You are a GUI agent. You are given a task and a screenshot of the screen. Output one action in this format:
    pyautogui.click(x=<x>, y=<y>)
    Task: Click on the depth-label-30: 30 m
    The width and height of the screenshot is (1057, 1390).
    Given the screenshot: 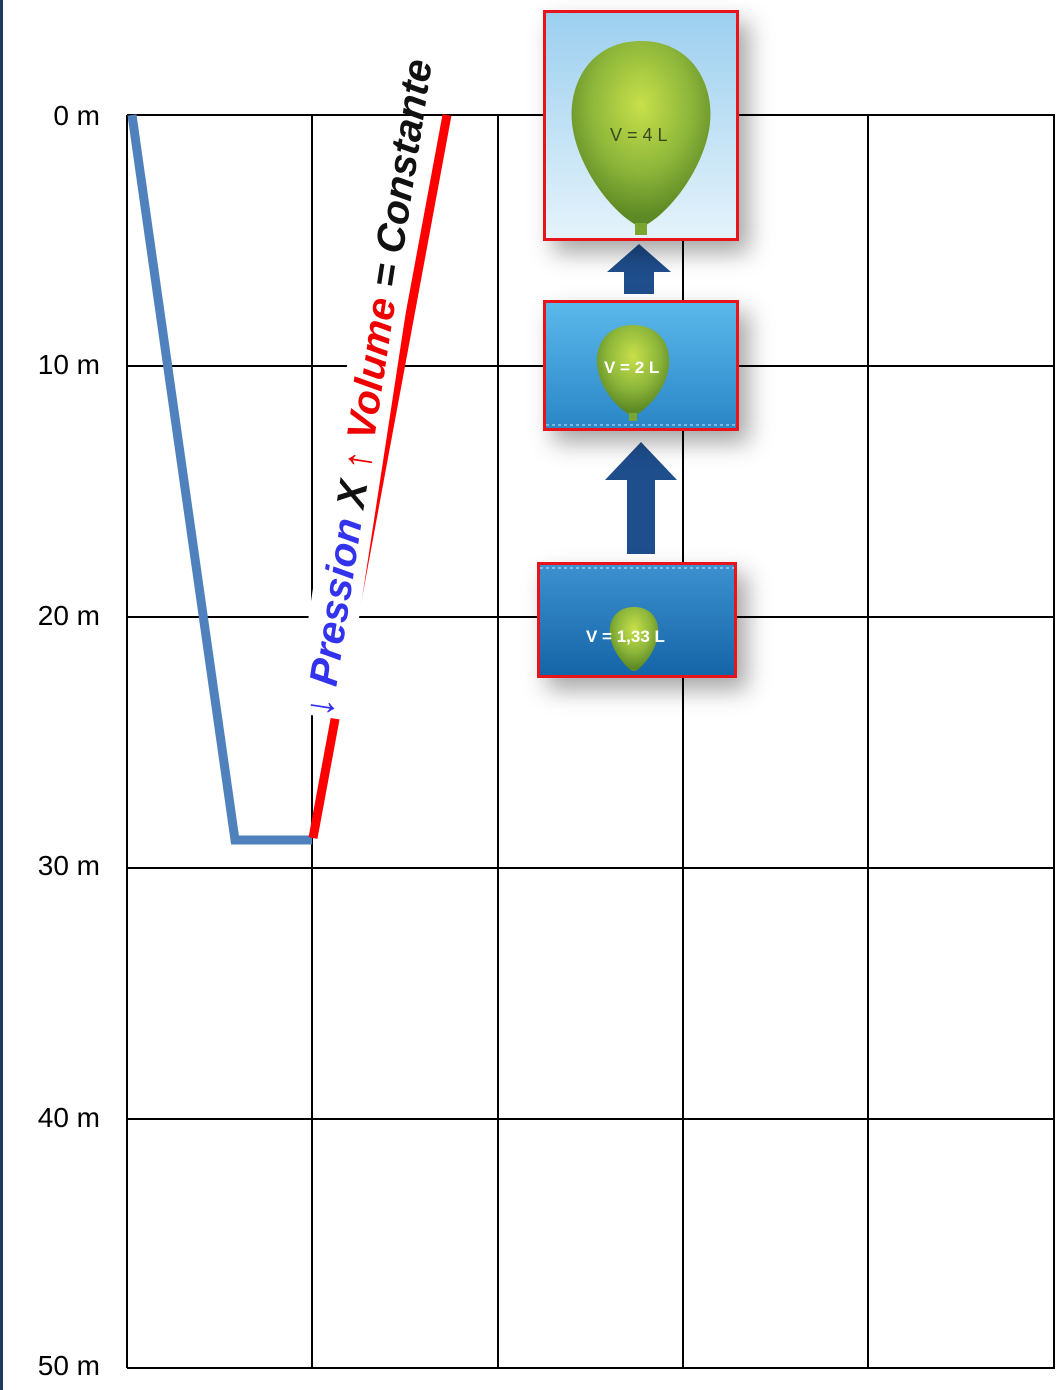 What is the action you would take?
    pyautogui.click(x=68, y=865)
    